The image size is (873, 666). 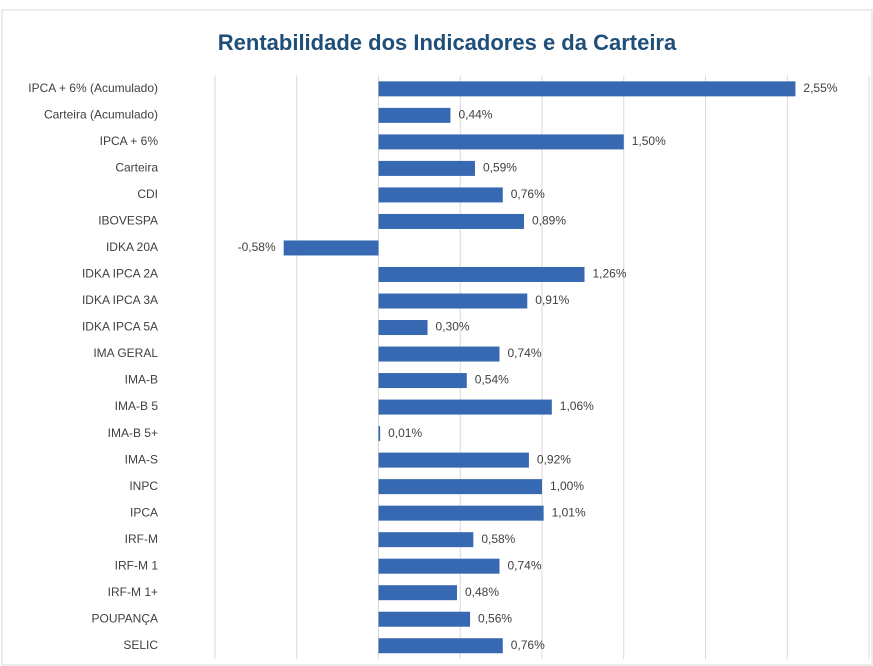 What do you see at coordinates (820, 88) in the screenshot?
I see `value-label: 2,55%` at bounding box center [820, 88].